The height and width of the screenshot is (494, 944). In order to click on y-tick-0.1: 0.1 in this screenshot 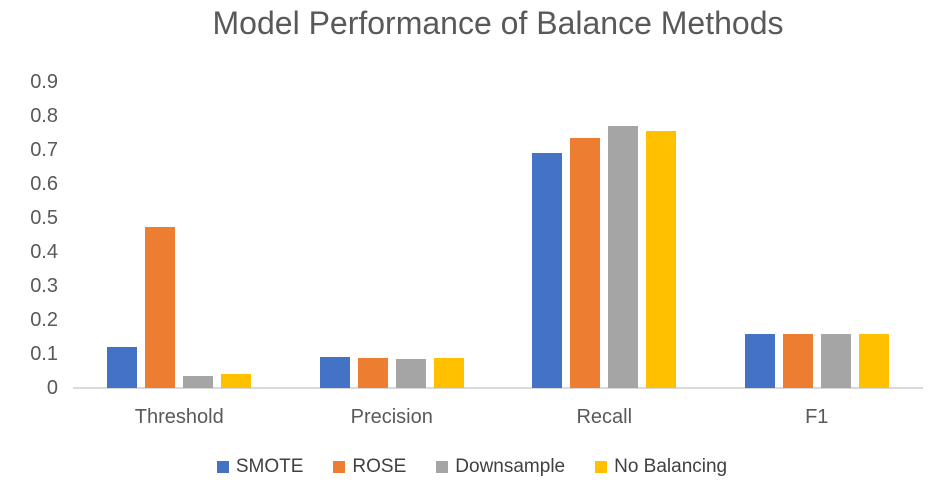, I will do `click(44, 354)`.